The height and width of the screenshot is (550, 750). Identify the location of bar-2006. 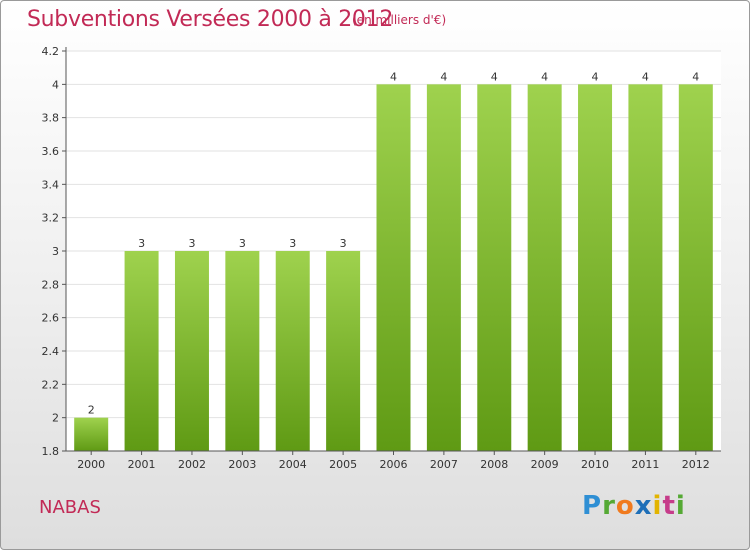
(393, 267).